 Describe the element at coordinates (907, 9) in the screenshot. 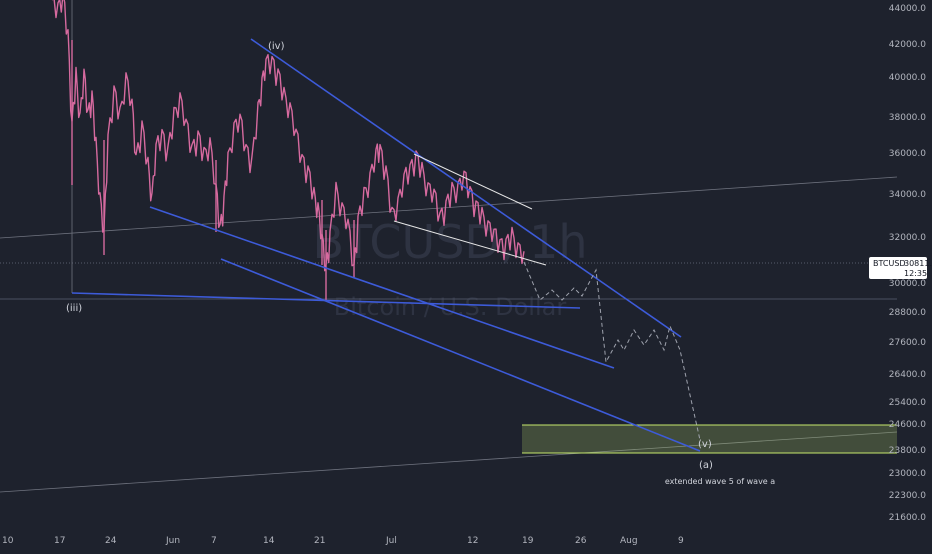

I see `y-tick-label: 44000.0` at that location.